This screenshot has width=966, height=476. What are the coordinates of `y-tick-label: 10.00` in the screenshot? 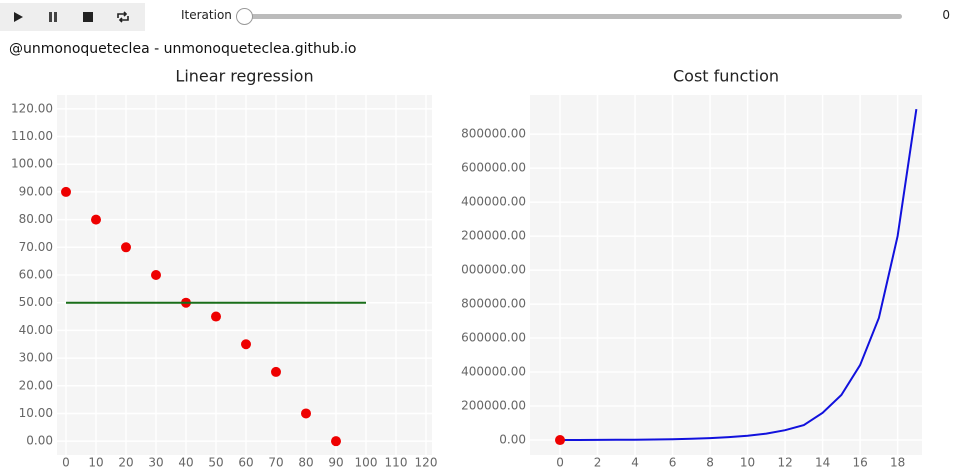 It's located at (36, 413).